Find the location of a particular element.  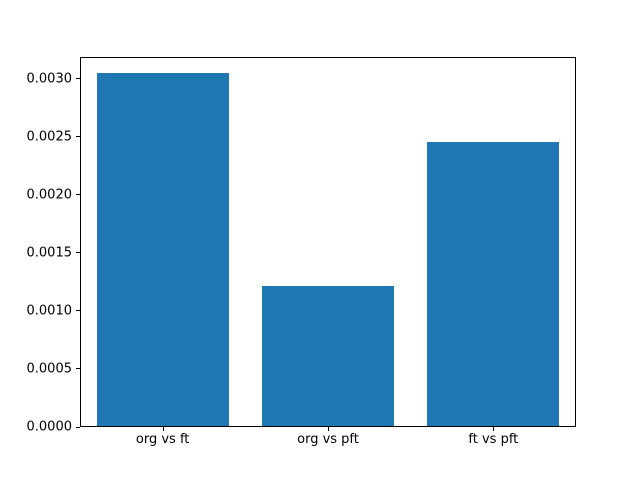

x-tick-label: ft vs pft is located at coordinates (493, 439).